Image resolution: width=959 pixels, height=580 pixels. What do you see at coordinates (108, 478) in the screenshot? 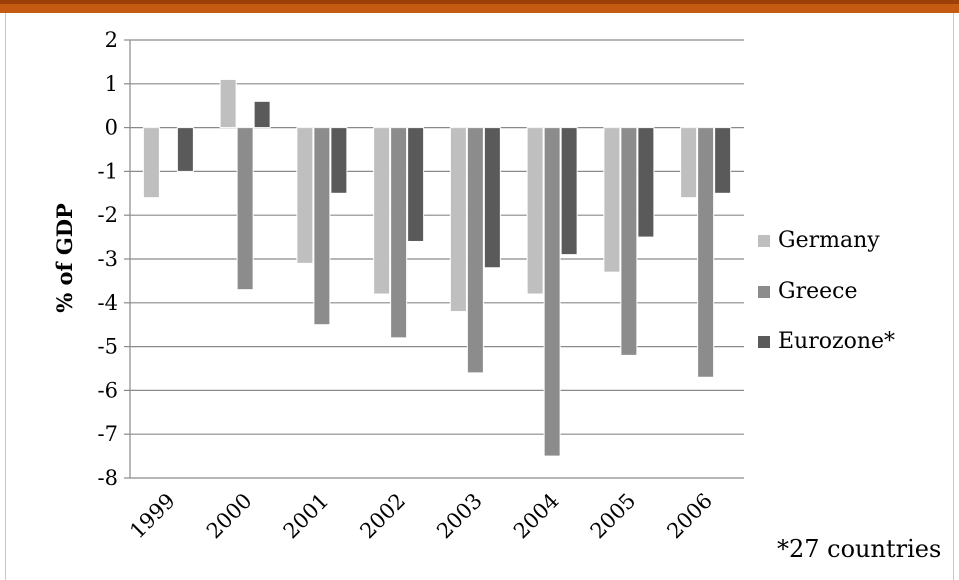
I see `y-tick-label: -8` at bounding box center [108, 478].